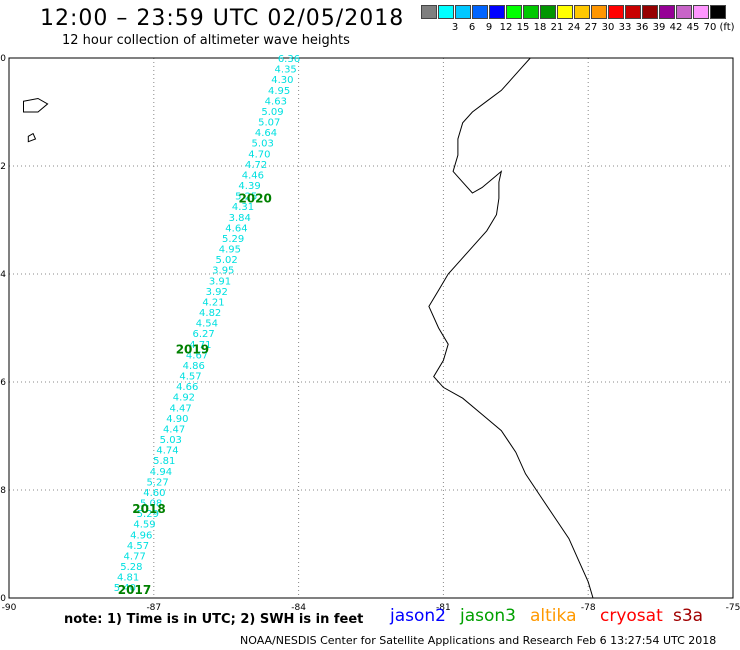 The image size is (740, 650). Describe the element at coordinates (289, 59) in the screenshot. I see `swh-value: 6.36` at that location.